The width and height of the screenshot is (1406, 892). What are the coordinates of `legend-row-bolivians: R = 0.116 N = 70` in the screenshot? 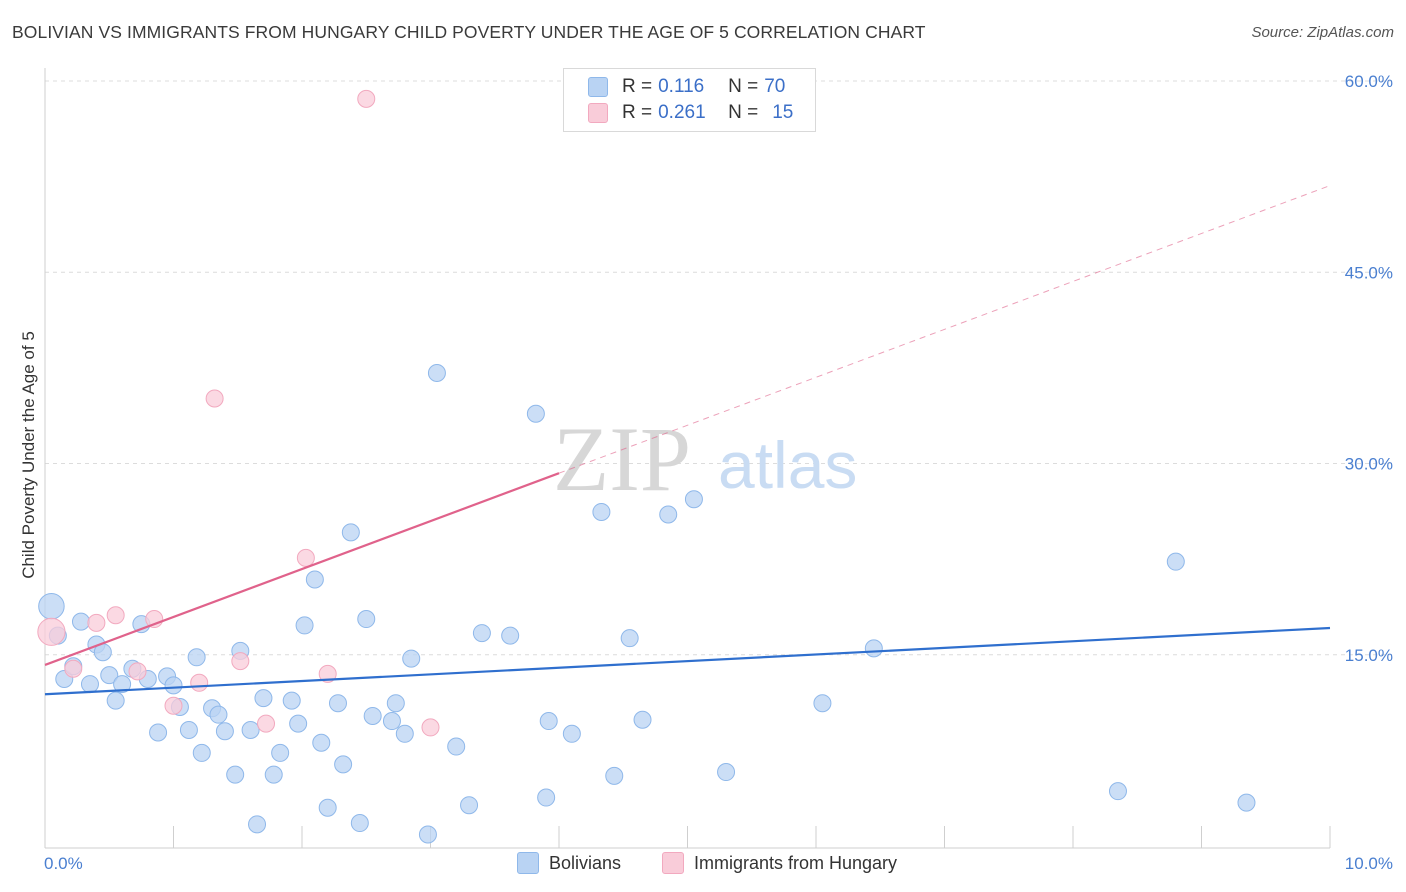 It's located at (686, 87).